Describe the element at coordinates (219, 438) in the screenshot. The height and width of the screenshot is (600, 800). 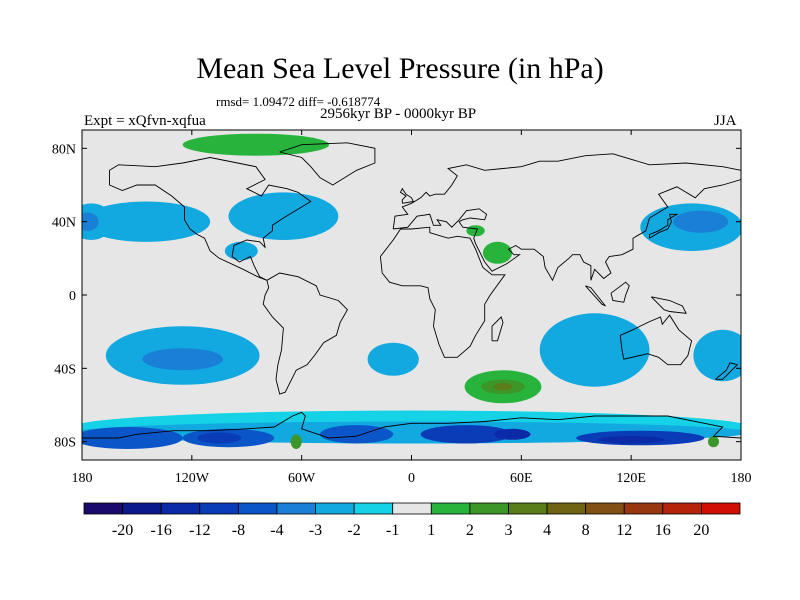
I see `anomaly-amundsen-core` at that location.